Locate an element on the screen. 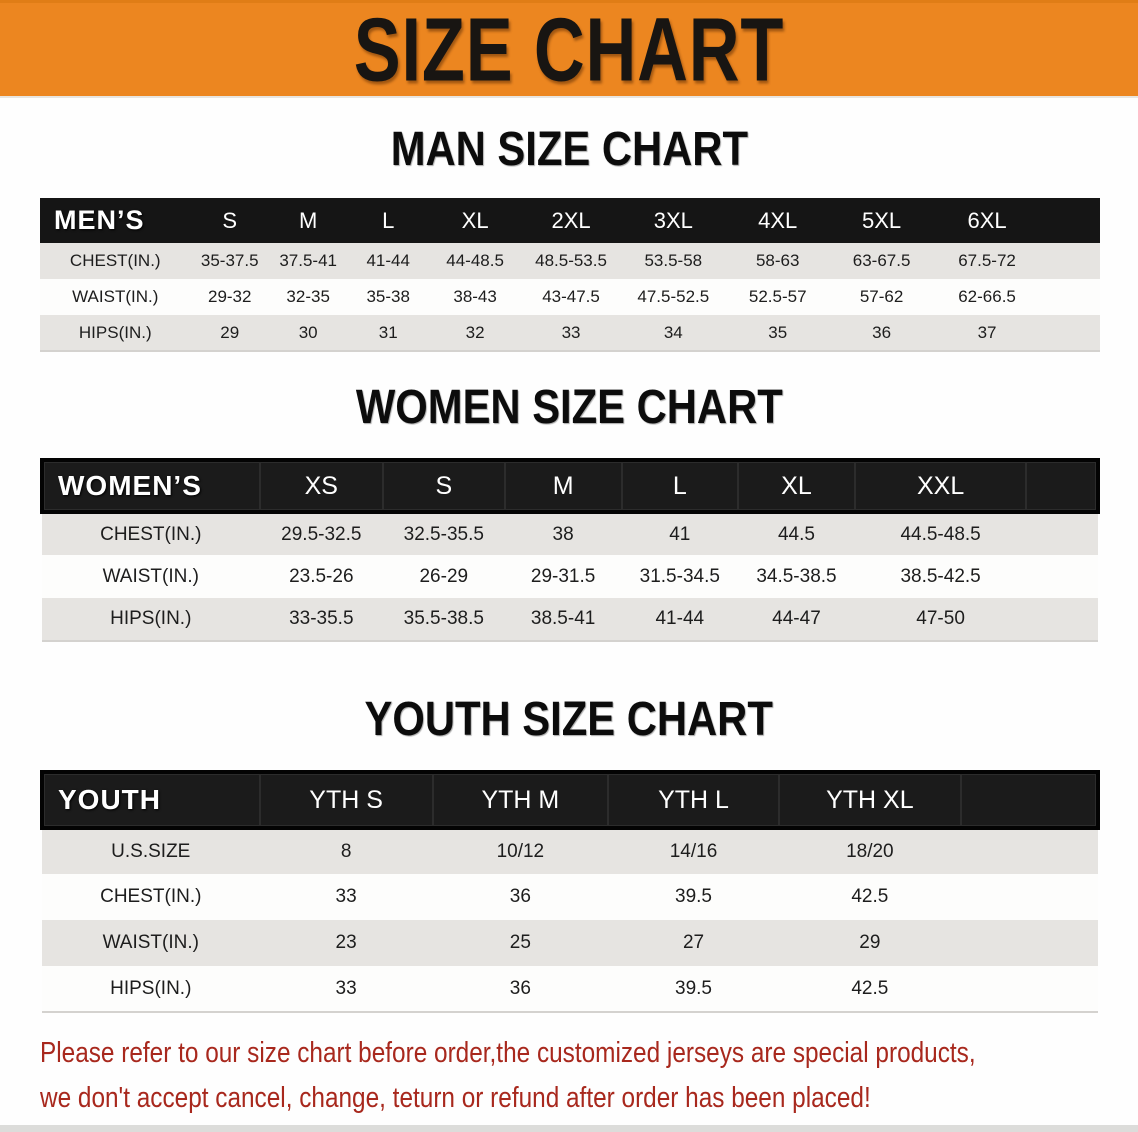 The width and height of the screenshot is (1138, 1132). size-column-header: 4XL is located at coordinates (777, 220).